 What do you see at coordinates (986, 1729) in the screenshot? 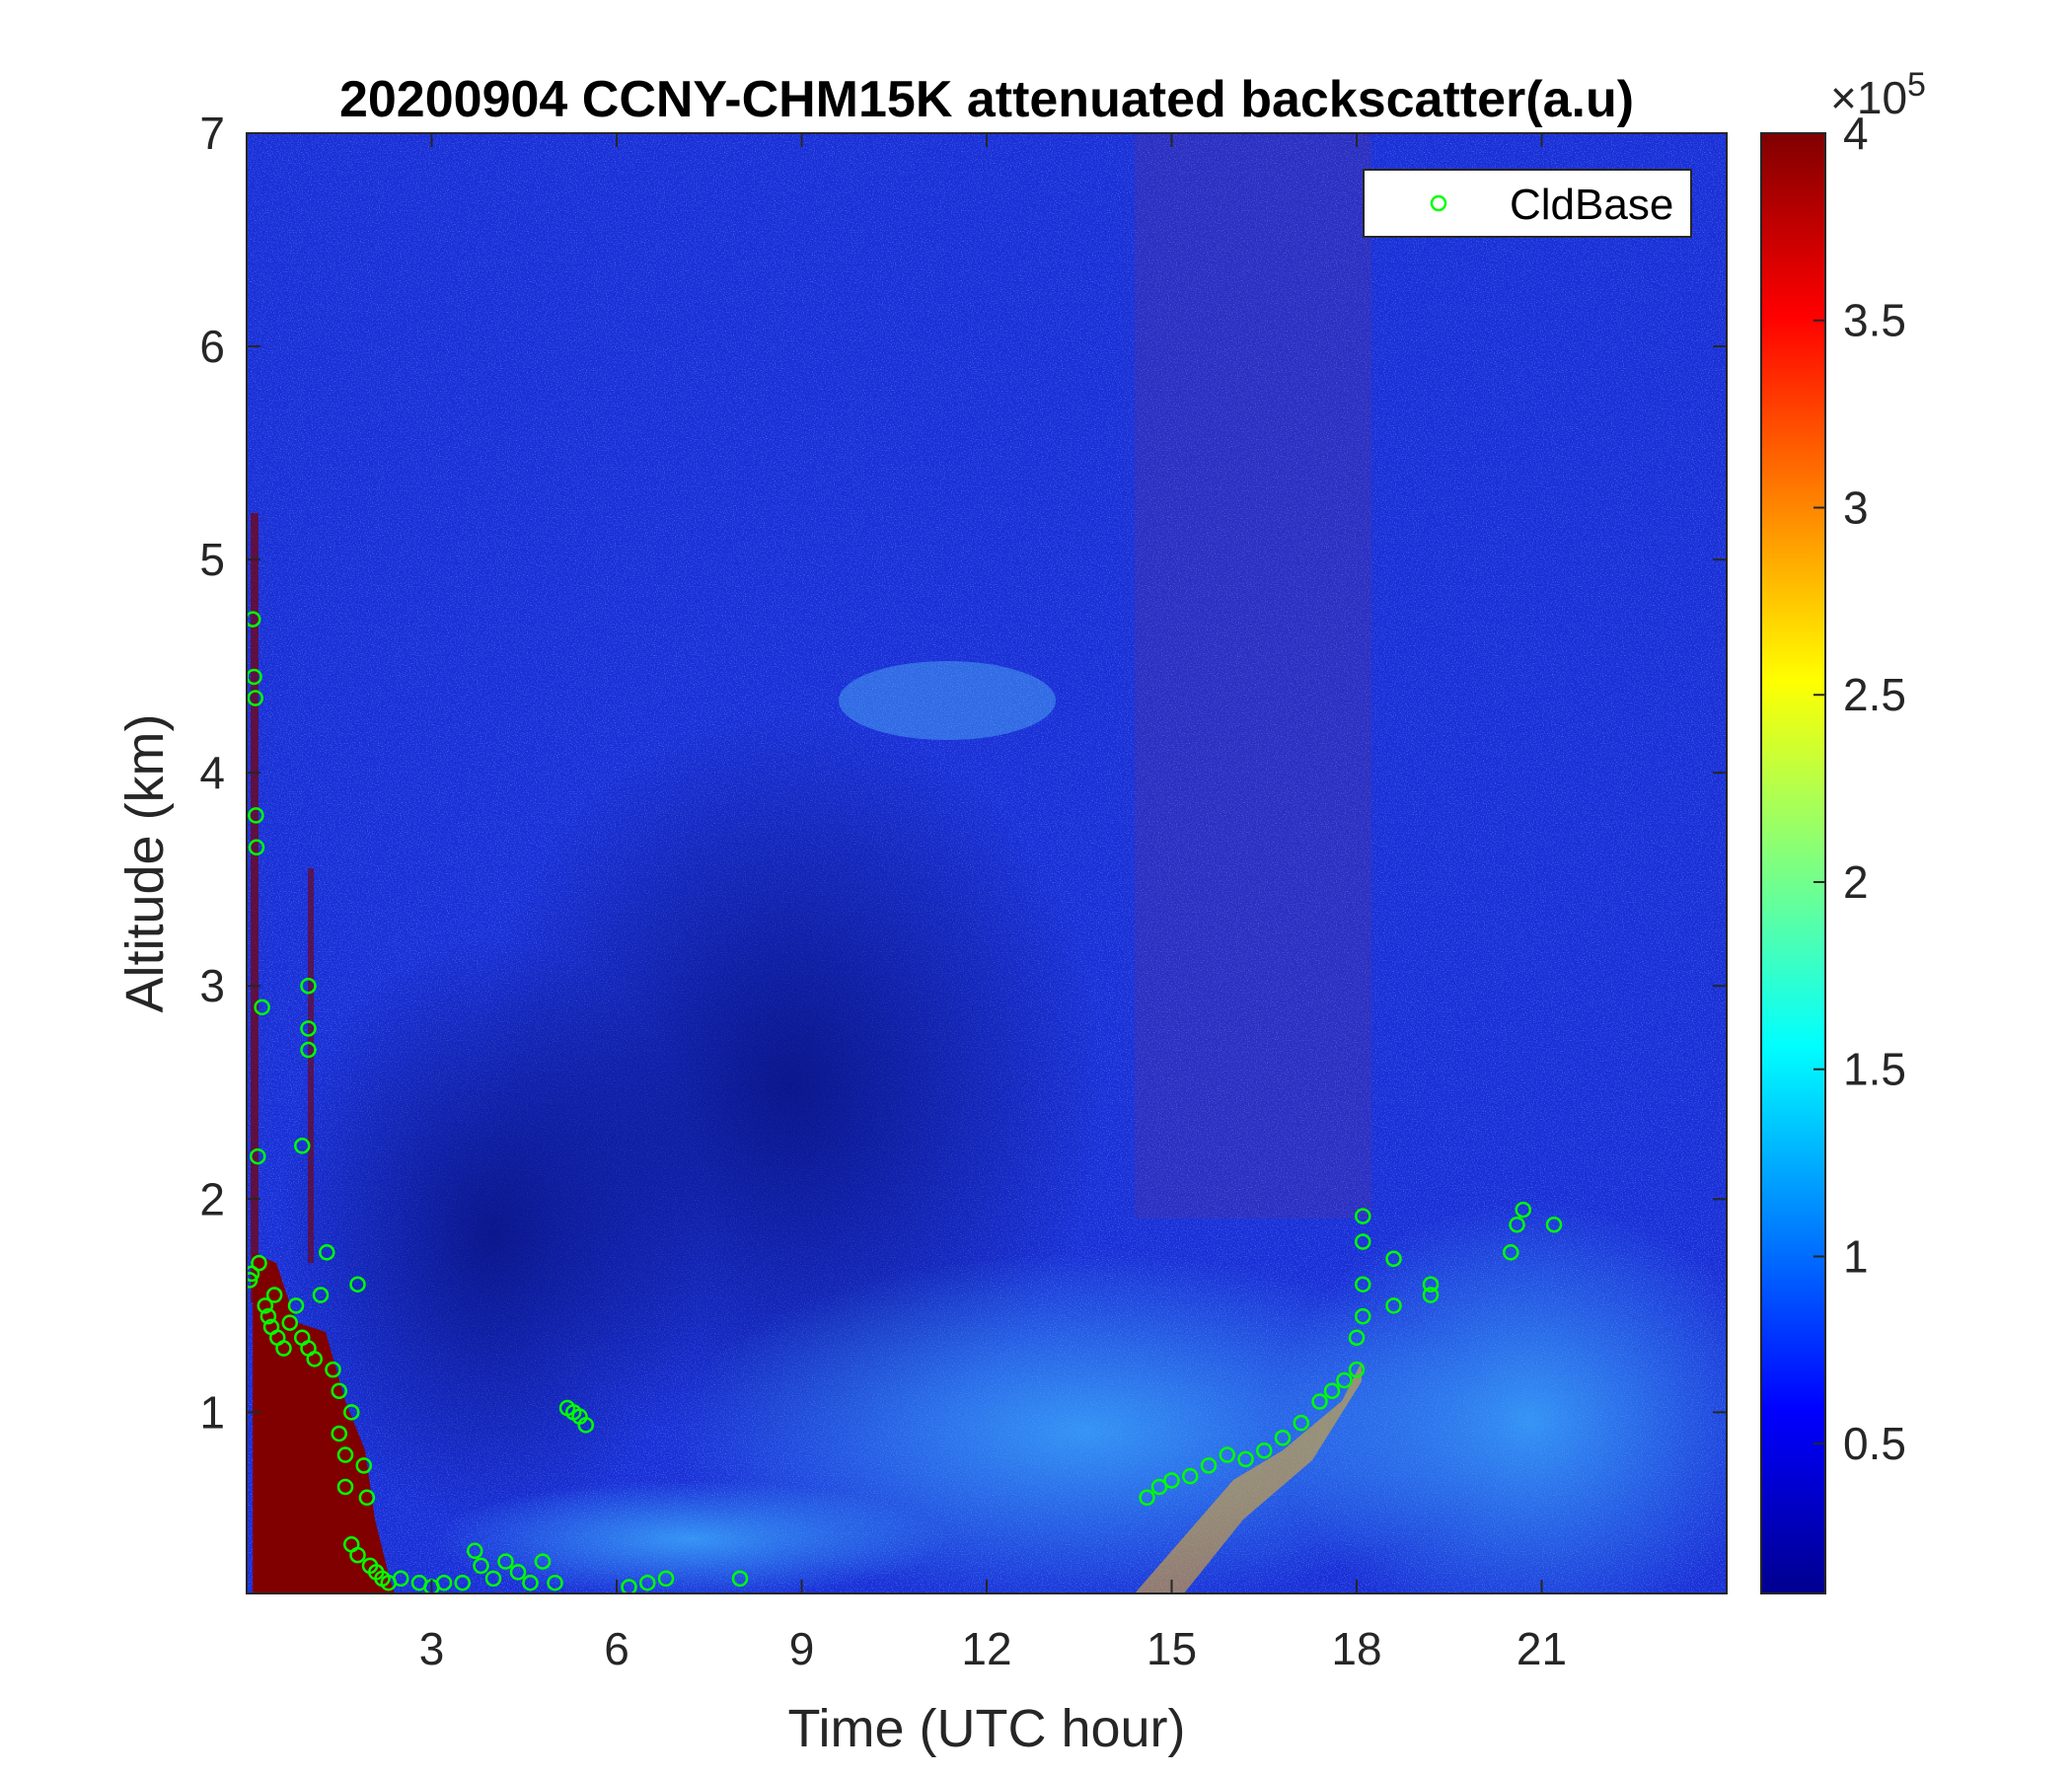
I see `x-axis-label: Time (UTC hour)` at bounding box center [986, 1729].